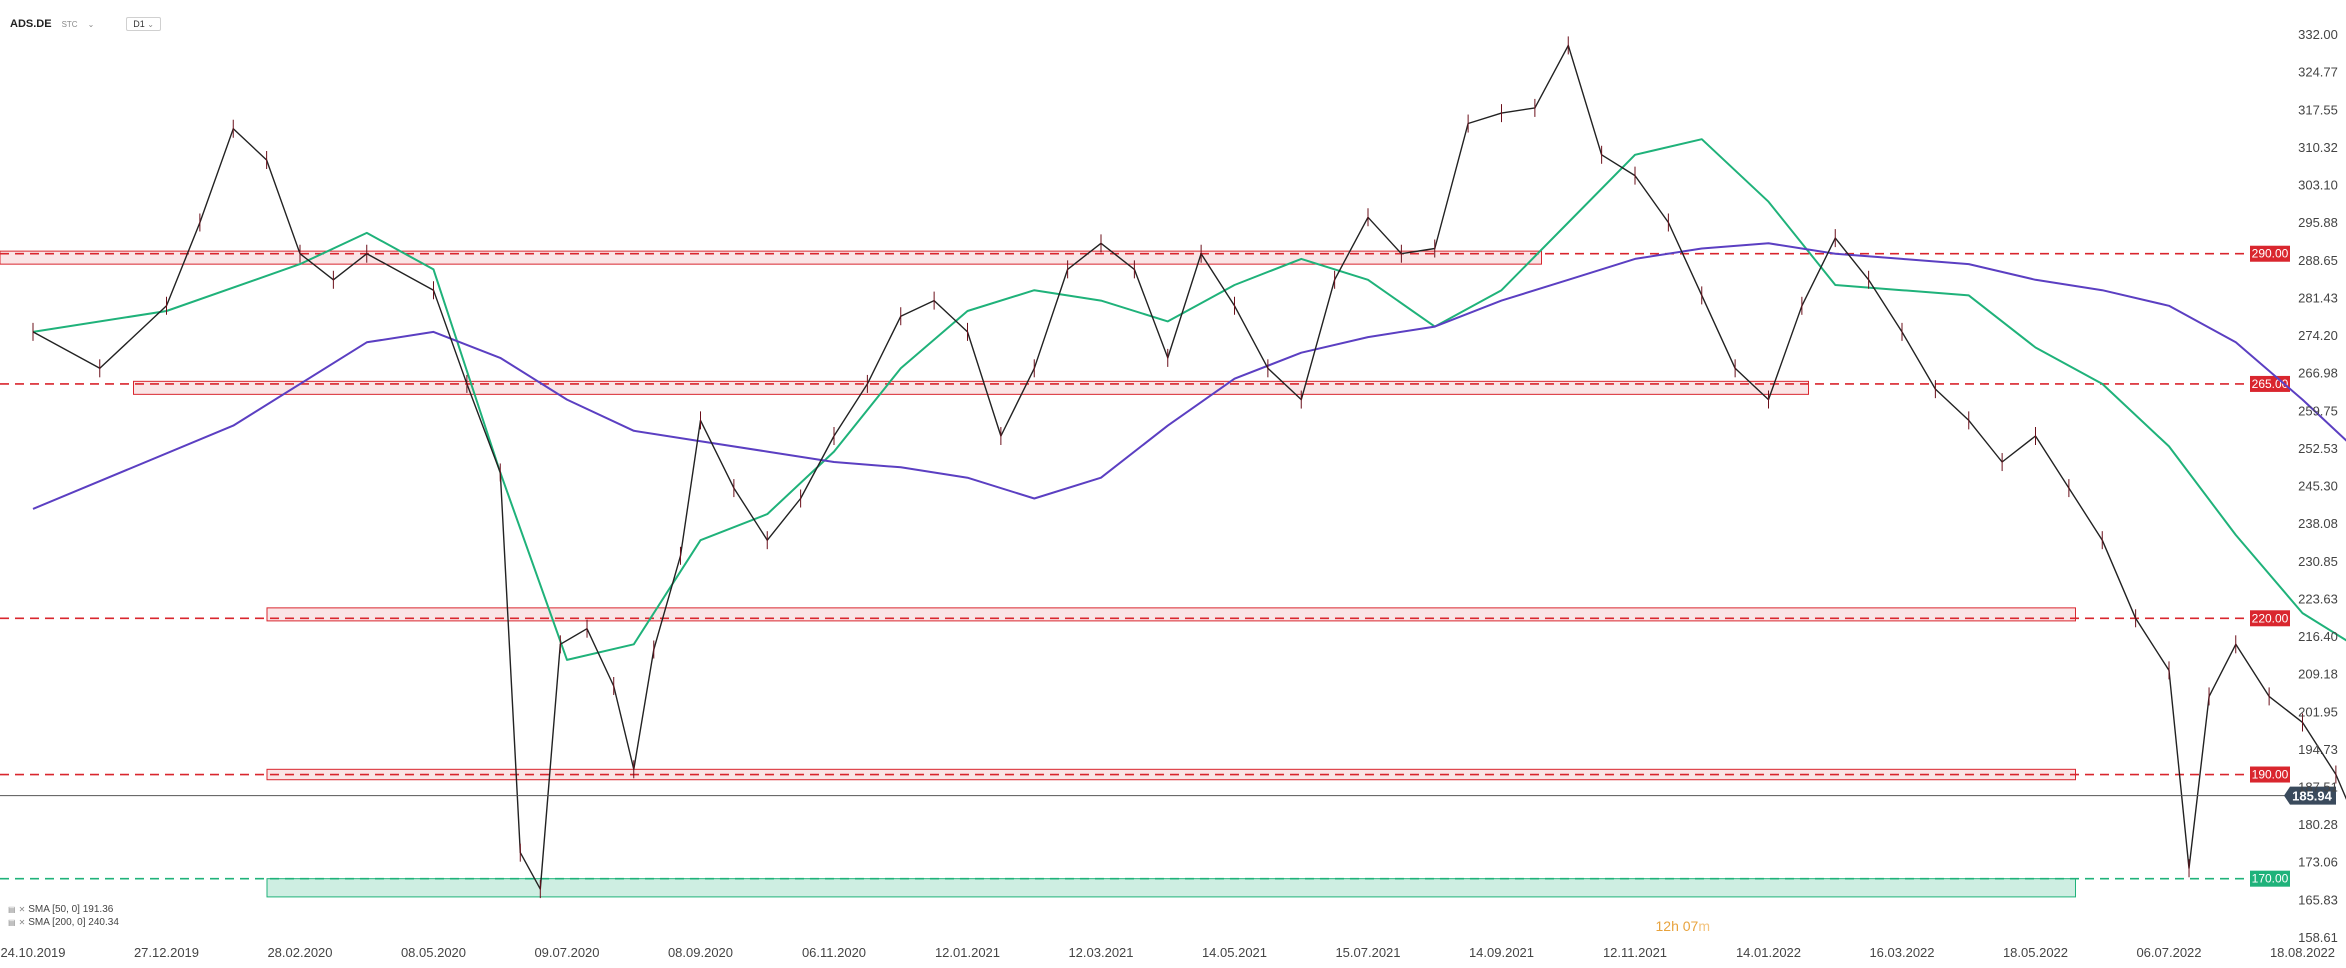 The height and width of the screenshot is (968, 2346). What do you see at coordinates (433, 952) in the screenshot?
I see `x-tick-label: 08.05.2020` at bounding box center [433, 952].